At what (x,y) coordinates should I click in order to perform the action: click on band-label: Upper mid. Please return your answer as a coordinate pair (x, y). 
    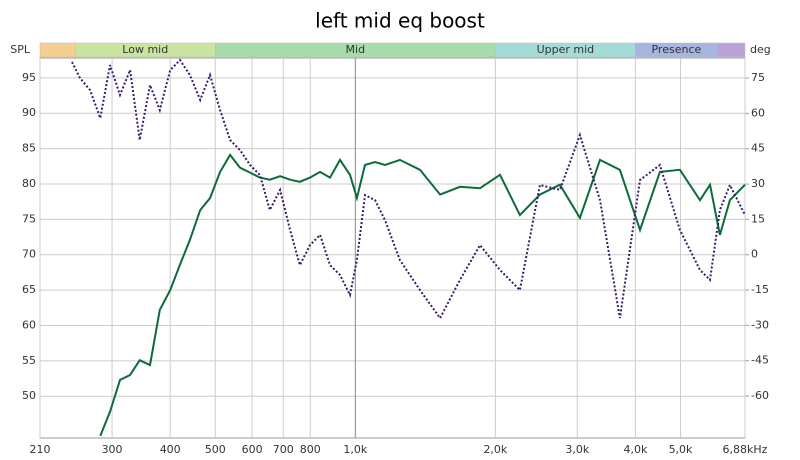
    Looking at the image, I should click on (566, 49).